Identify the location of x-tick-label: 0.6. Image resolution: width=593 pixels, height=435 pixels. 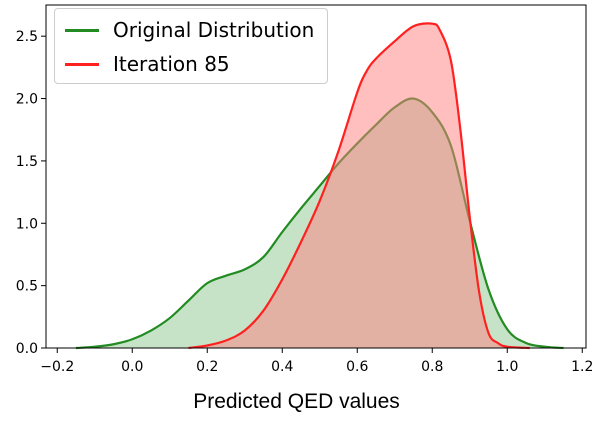
(357, 367).